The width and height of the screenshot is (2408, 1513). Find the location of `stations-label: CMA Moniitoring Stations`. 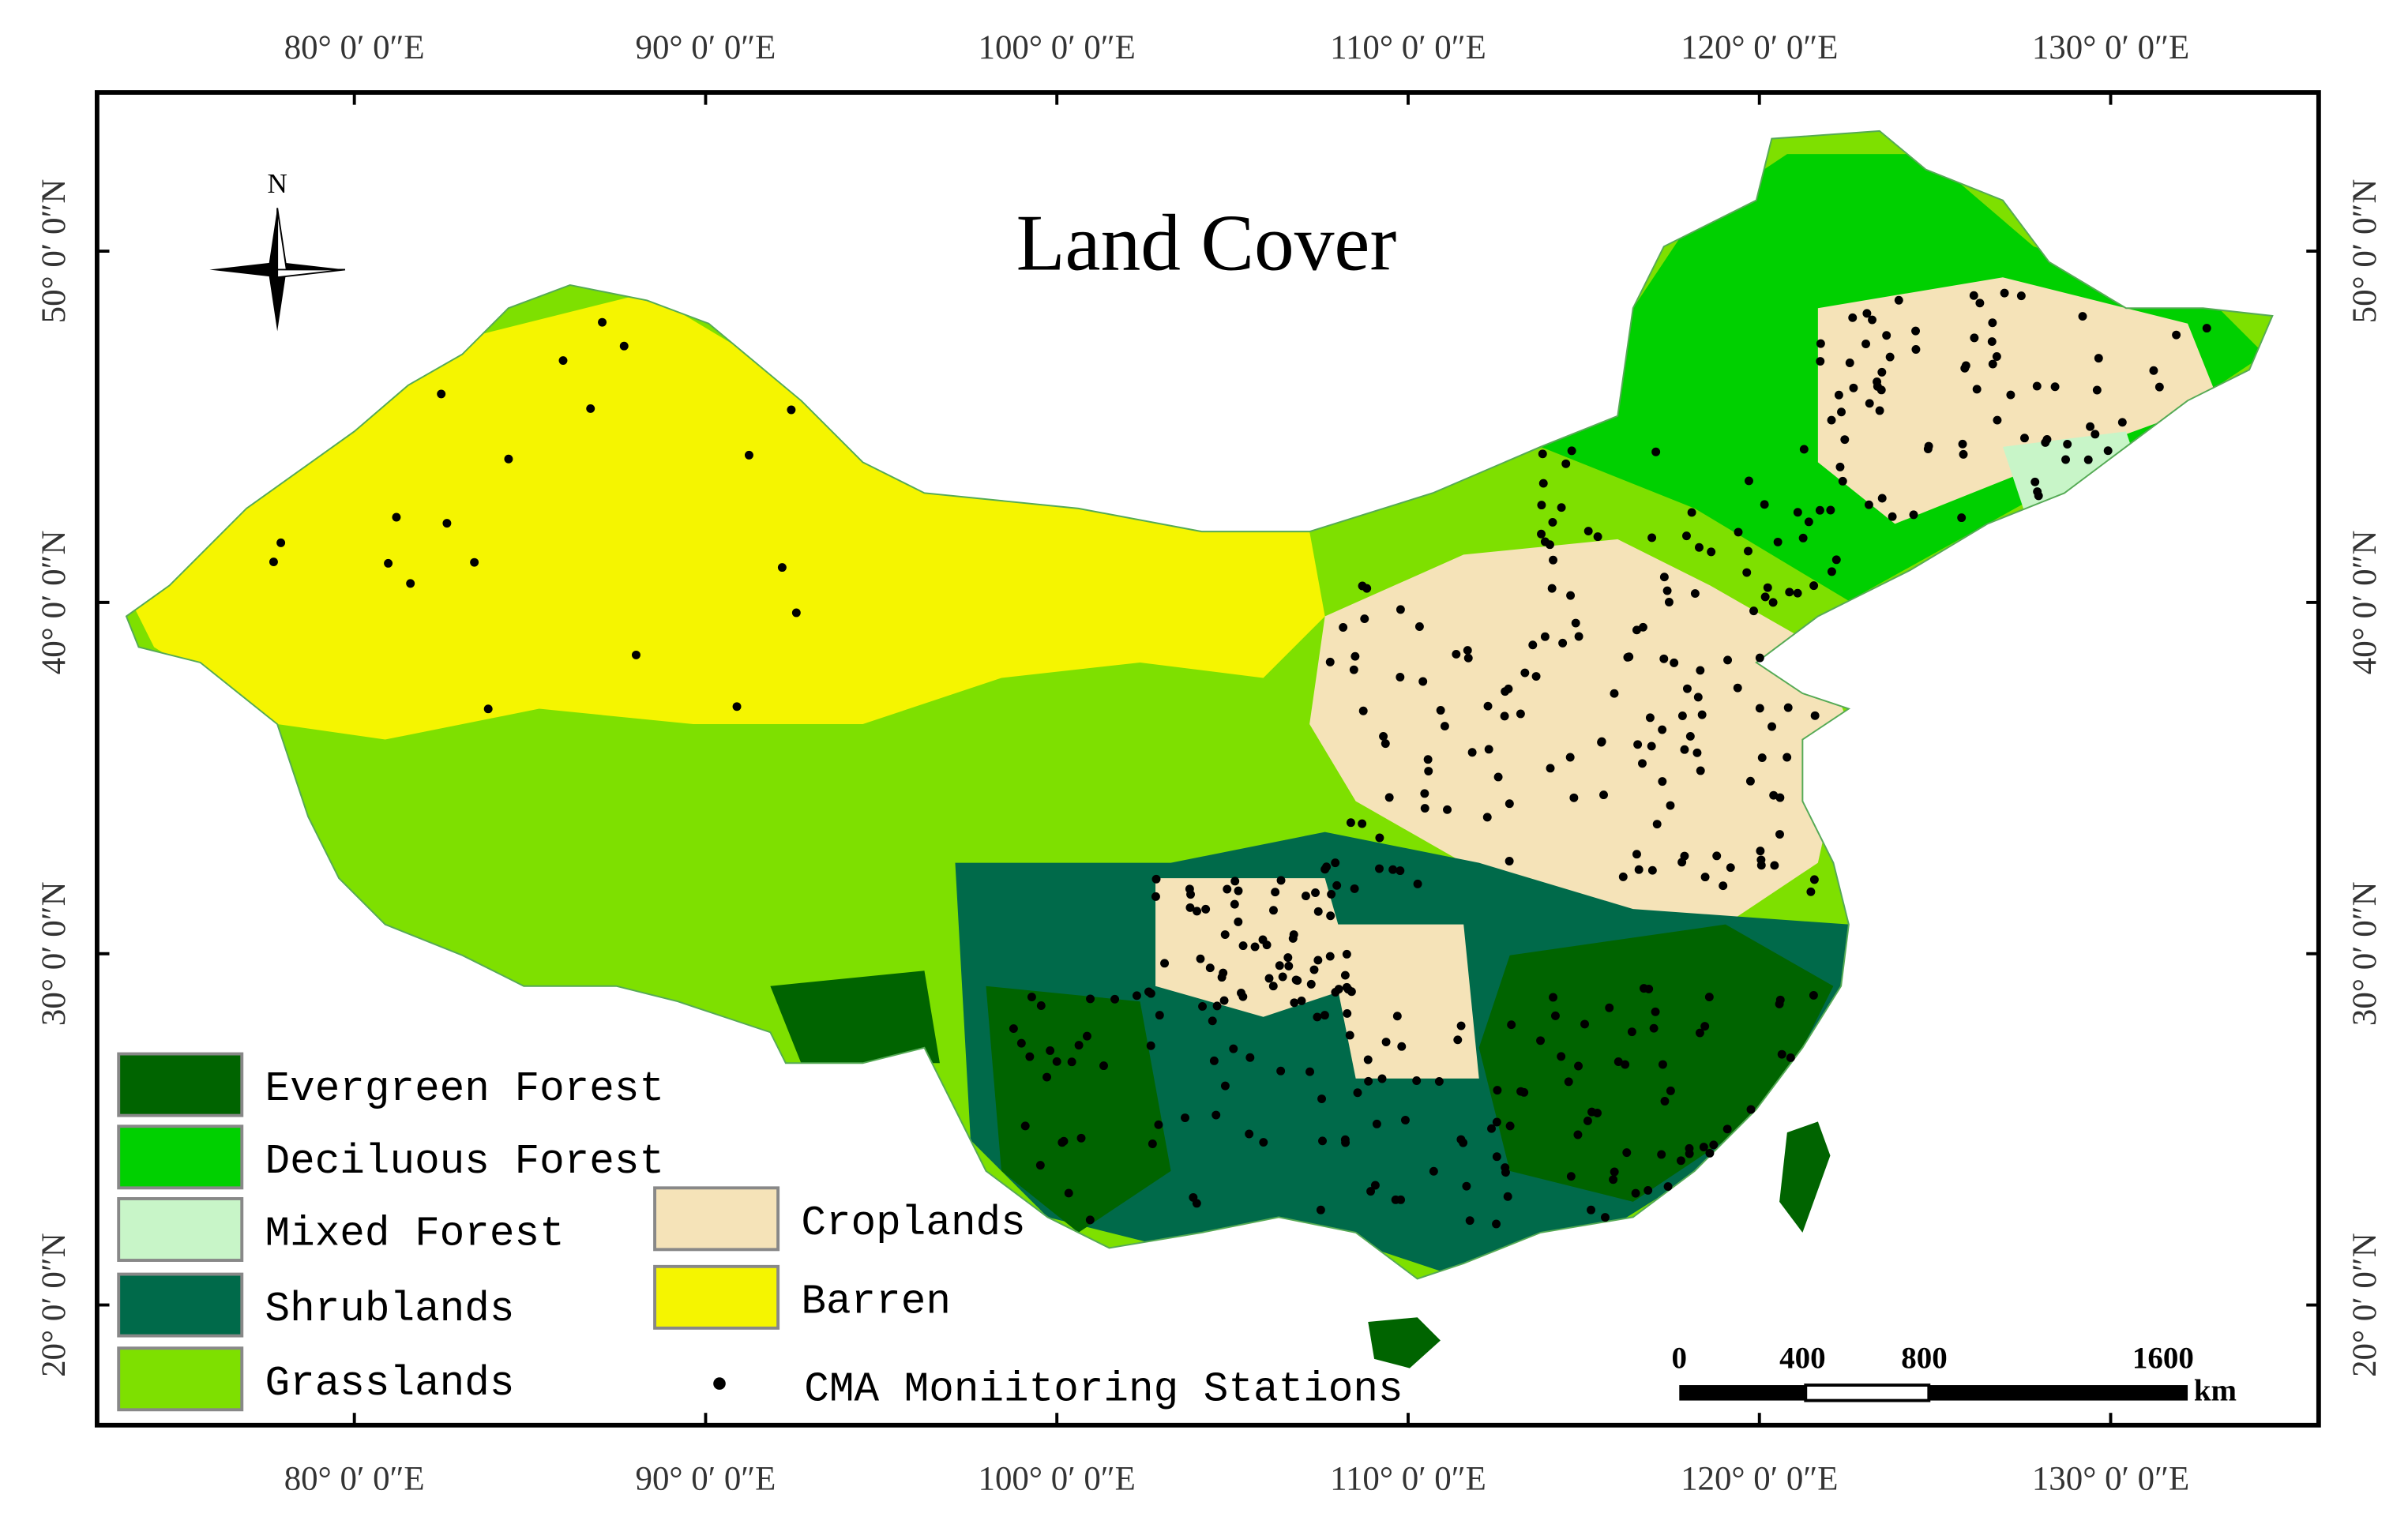

stations-label: CMA Moniitoring Stations is located at coordinates (1104, 1390).